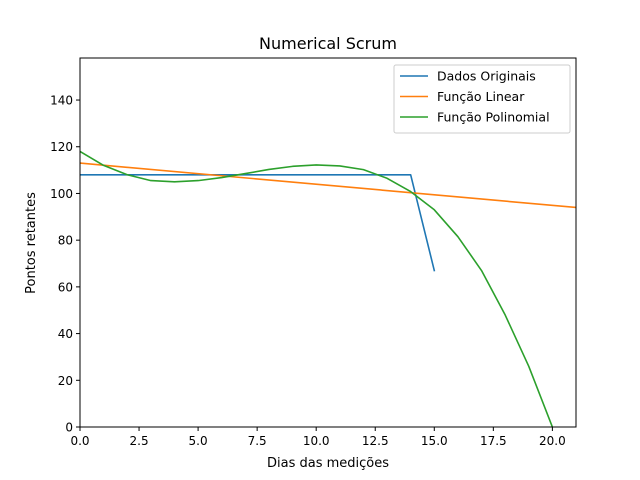  What do you see at coordinates (486, 76) in the screenshot?
I see `legend-label-1: Dados Originais` at bounding box center [486, 76].